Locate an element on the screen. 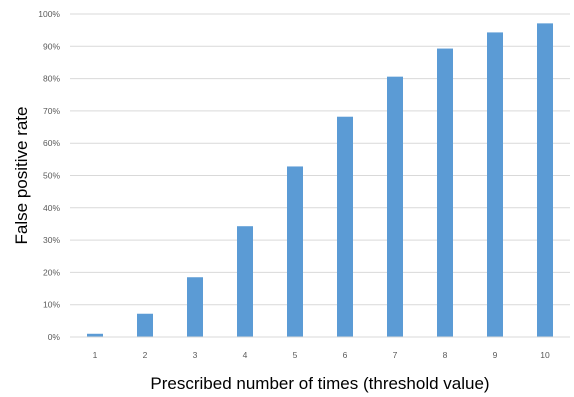 This screenshot has width=574, height=397. y-tick-label: 100% is located at coordinates (49, 14).